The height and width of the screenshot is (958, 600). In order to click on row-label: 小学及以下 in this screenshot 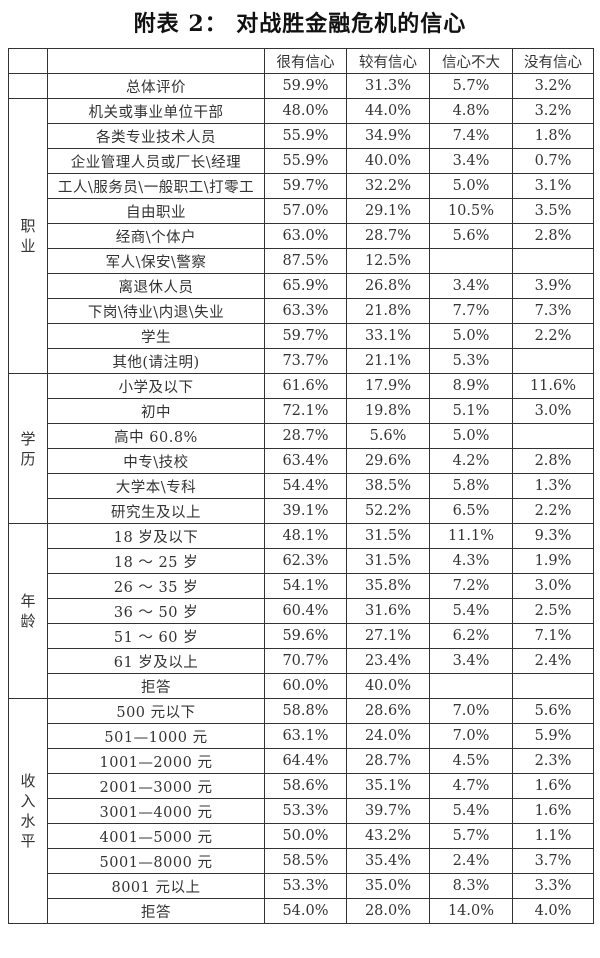, I will do `click(156, 386)`.